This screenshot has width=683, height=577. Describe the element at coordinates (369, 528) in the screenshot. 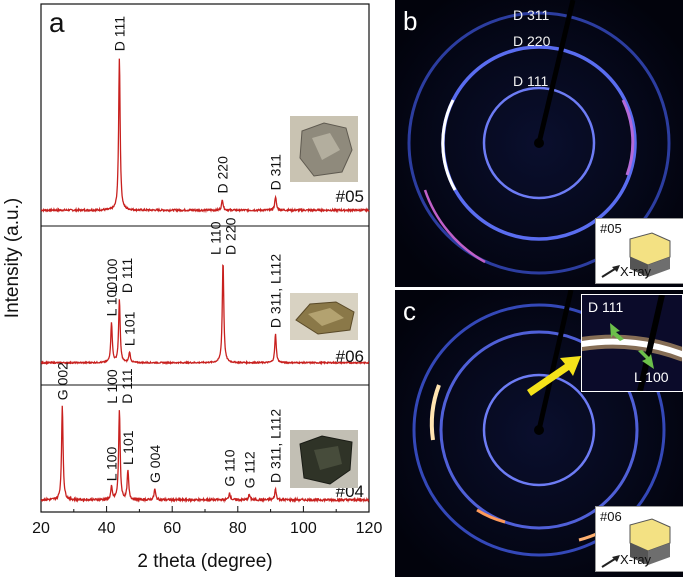

I see `x-tick-label: 120` at that location.